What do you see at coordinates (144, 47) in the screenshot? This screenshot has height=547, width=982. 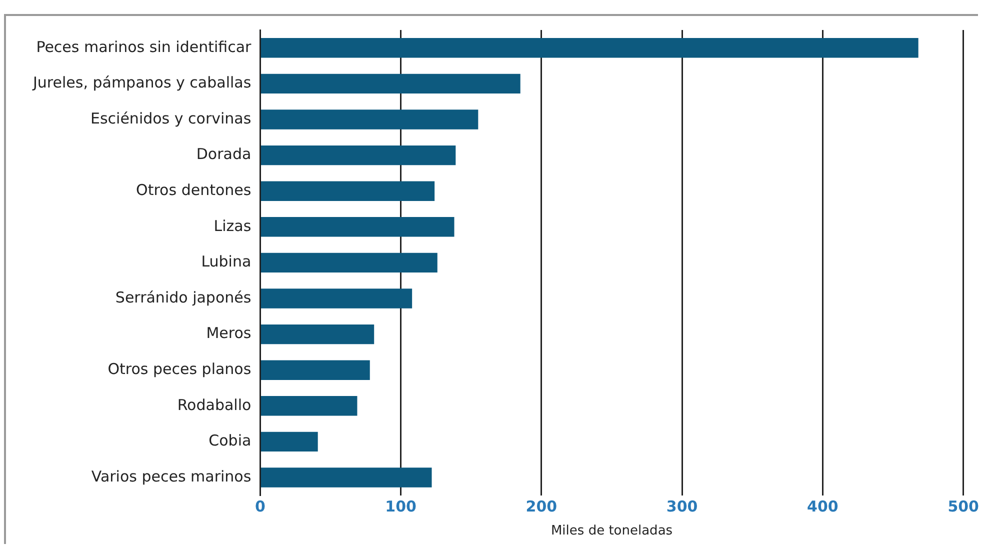 I see `y-tick-label: Peces marinos sin identificar` at bounding box center [144, 47].